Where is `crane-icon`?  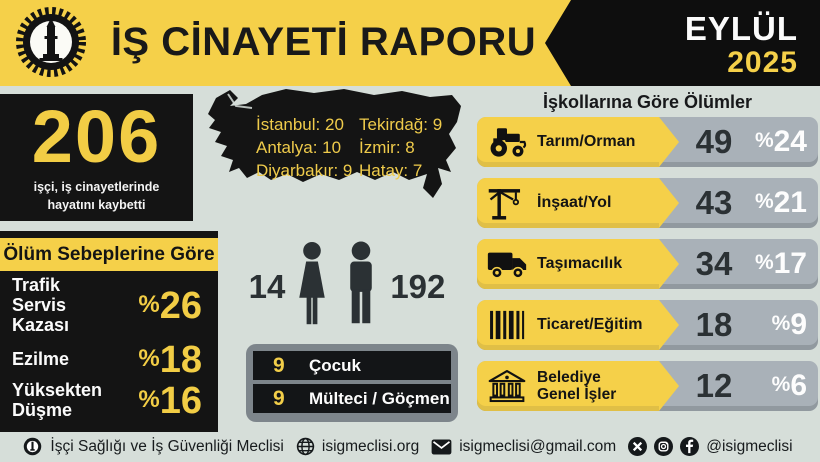
crane-icon is located at coordinates (507, 203).